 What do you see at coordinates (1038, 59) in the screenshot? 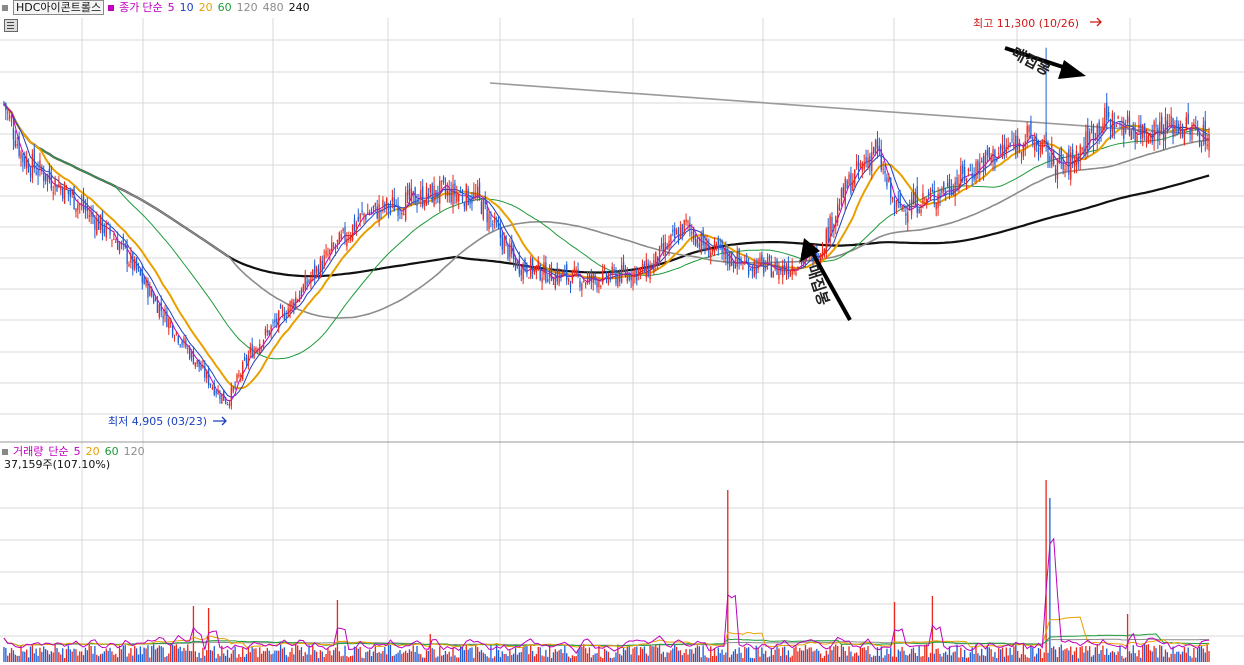
I see `arrow-top-shaft` at bounding box center [1038, 59].